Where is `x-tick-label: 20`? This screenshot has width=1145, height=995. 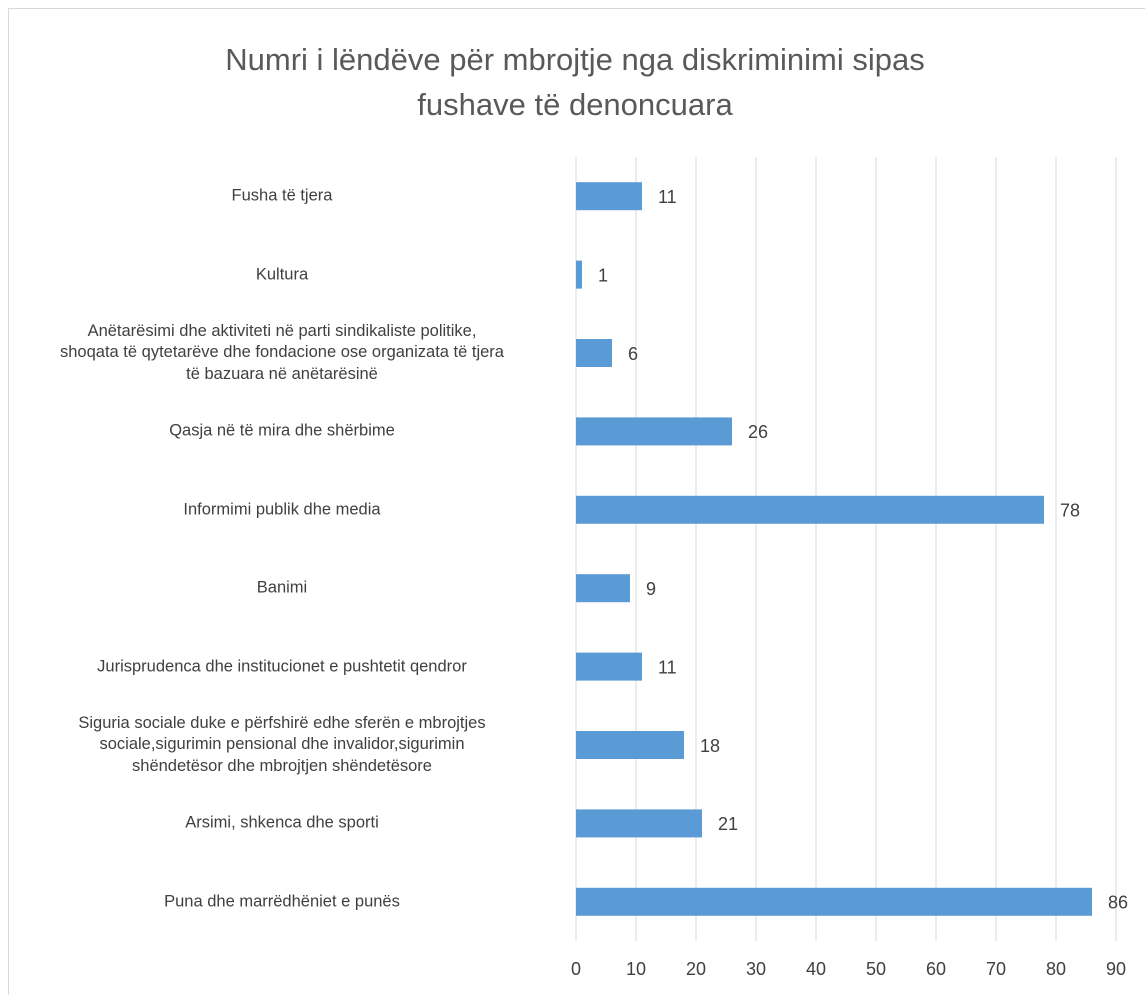 x-tick-label: 20 is located at coordinates (696, 969).